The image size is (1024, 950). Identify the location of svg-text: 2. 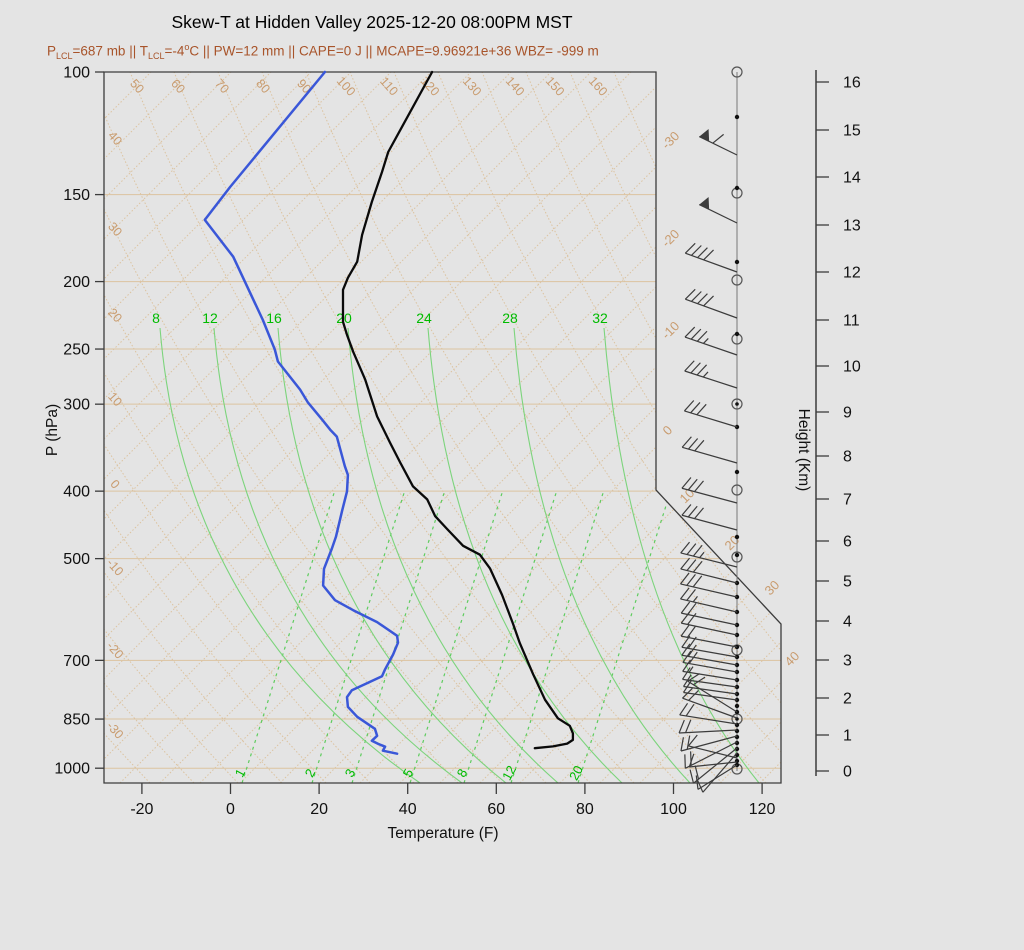
(847, 699).